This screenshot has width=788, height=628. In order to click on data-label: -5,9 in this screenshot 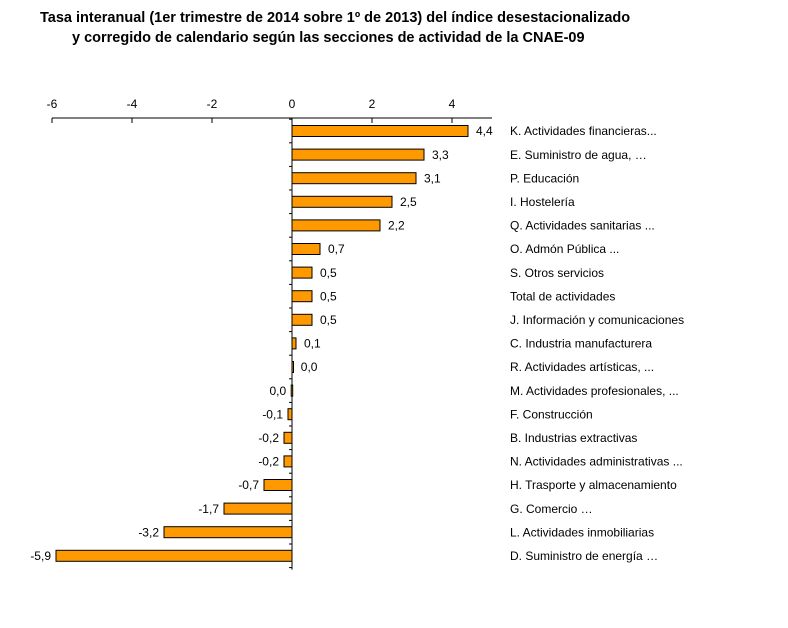, I will do `click(40, 556)`.